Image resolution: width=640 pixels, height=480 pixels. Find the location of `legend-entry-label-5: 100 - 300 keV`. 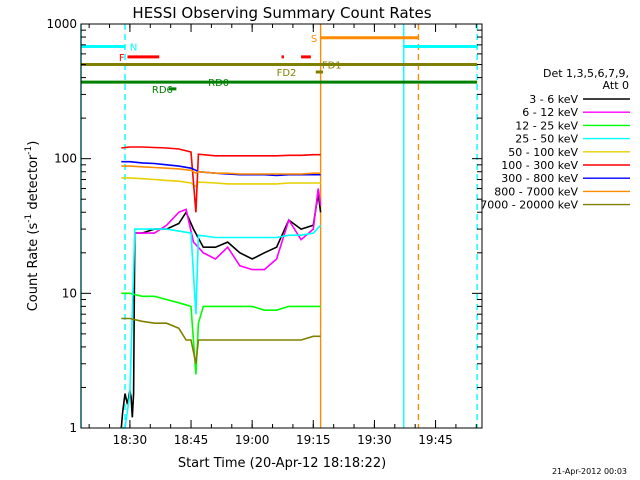

legend-entry-label-5: 100 - 300 keV is located at coordinates (539, 165).